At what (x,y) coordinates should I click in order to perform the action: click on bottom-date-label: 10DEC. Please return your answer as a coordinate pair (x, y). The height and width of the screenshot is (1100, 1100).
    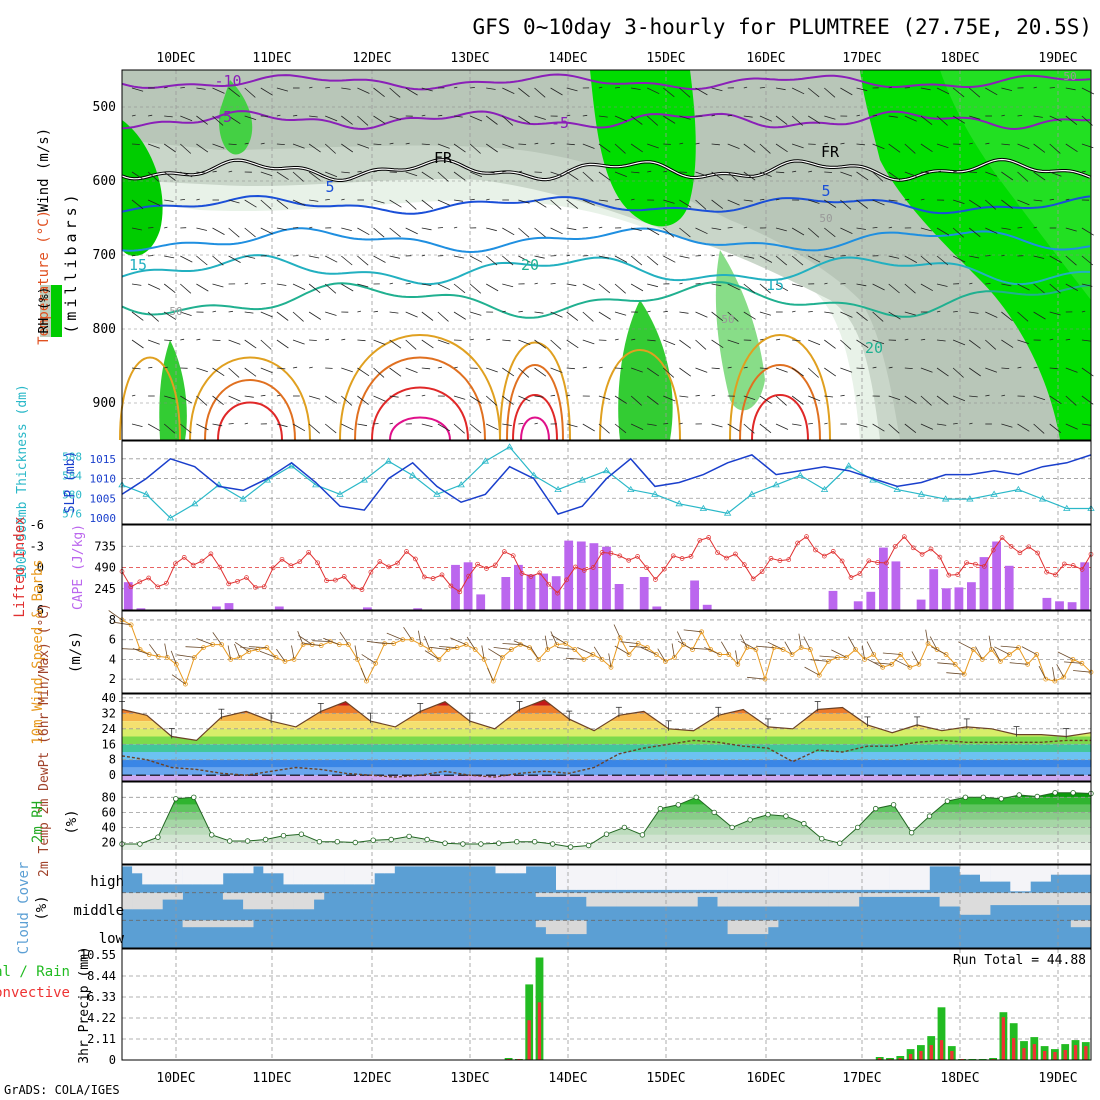
    Looking at the image, I should click on (175, 1078).